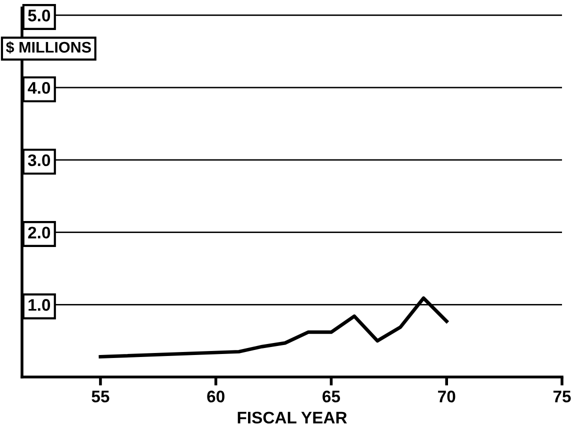 The width and height of the screenshot is (574, 431). What do you see at coordinates (447, 396) in the screenshot?
I see `x-tick-label: 70` at bounding box center [447, 396].